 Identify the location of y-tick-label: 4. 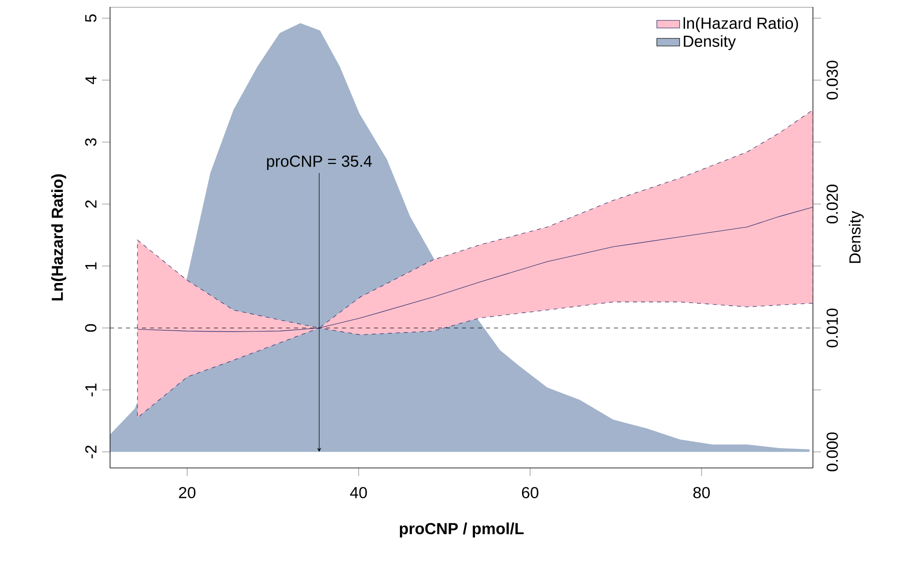
(90, 80).